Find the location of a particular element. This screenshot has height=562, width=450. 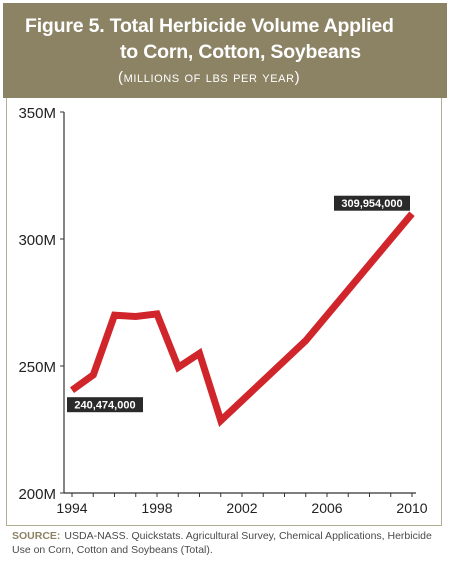

y-tick-label: 350M is located at coordinates (37, 113).